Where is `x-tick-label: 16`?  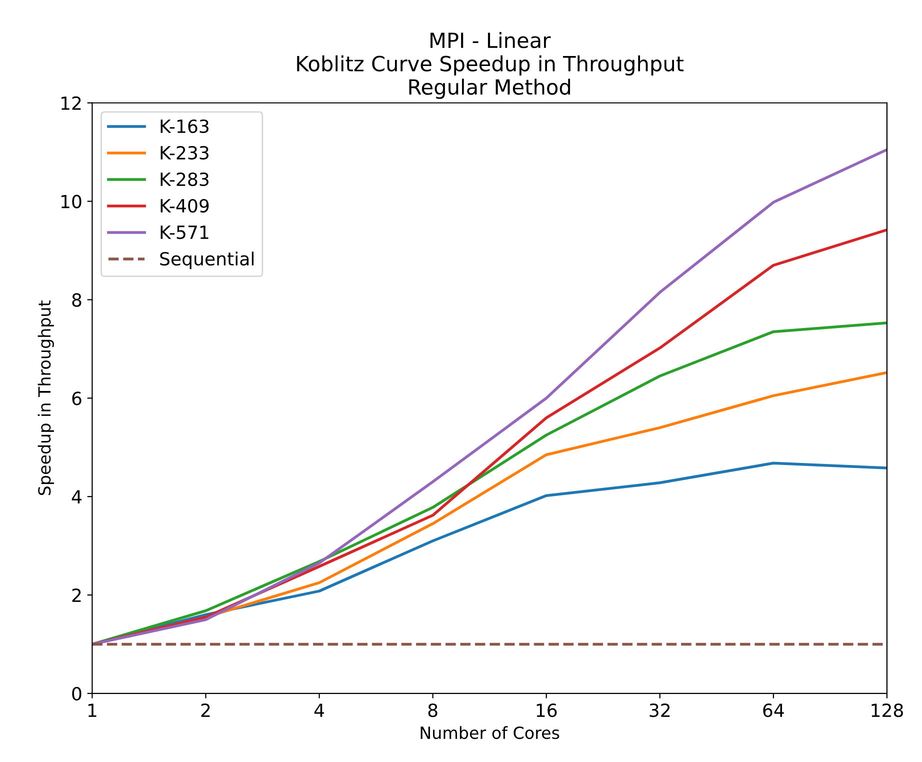 x-tick-label: 16 is located at coordinates (546, 710).